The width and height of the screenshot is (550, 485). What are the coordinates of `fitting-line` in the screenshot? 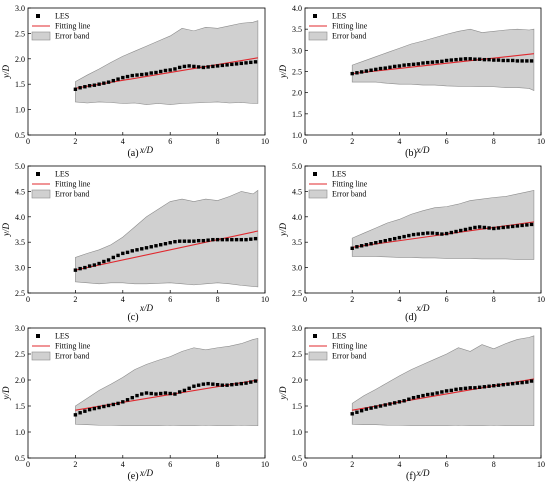 It's located at (166, 73).